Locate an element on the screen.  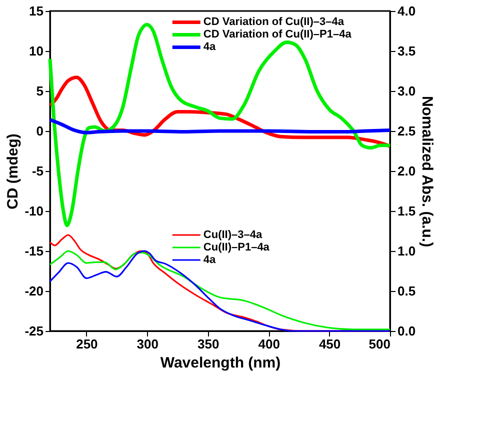
legend-label: Cu(II)–3–4a is located at coordinates (233, 235).